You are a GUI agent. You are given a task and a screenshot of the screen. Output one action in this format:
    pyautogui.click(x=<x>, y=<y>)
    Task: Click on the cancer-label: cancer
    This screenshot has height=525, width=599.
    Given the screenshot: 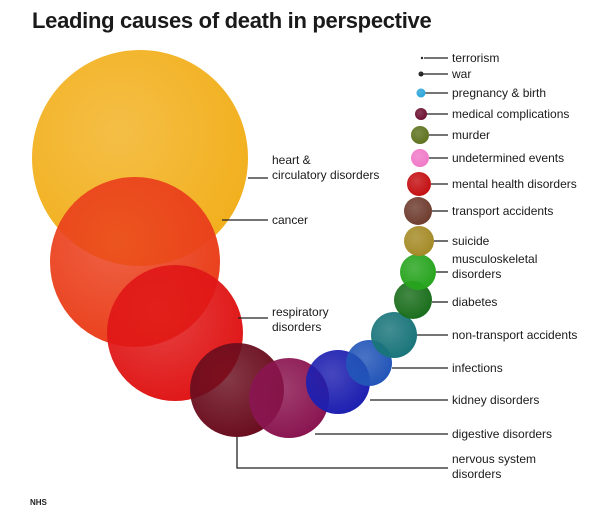 What is the action you would take?
    pyautogui.click(x=290, y=220)
    